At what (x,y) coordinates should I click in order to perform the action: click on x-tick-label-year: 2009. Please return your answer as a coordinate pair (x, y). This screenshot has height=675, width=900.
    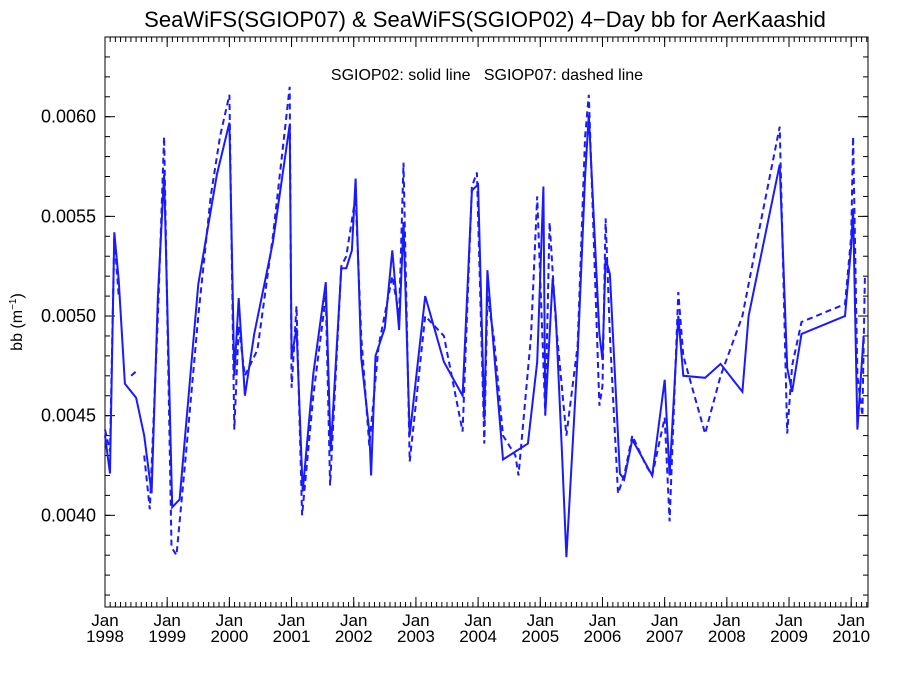
    Looking at the image, I should click on (789, 636).